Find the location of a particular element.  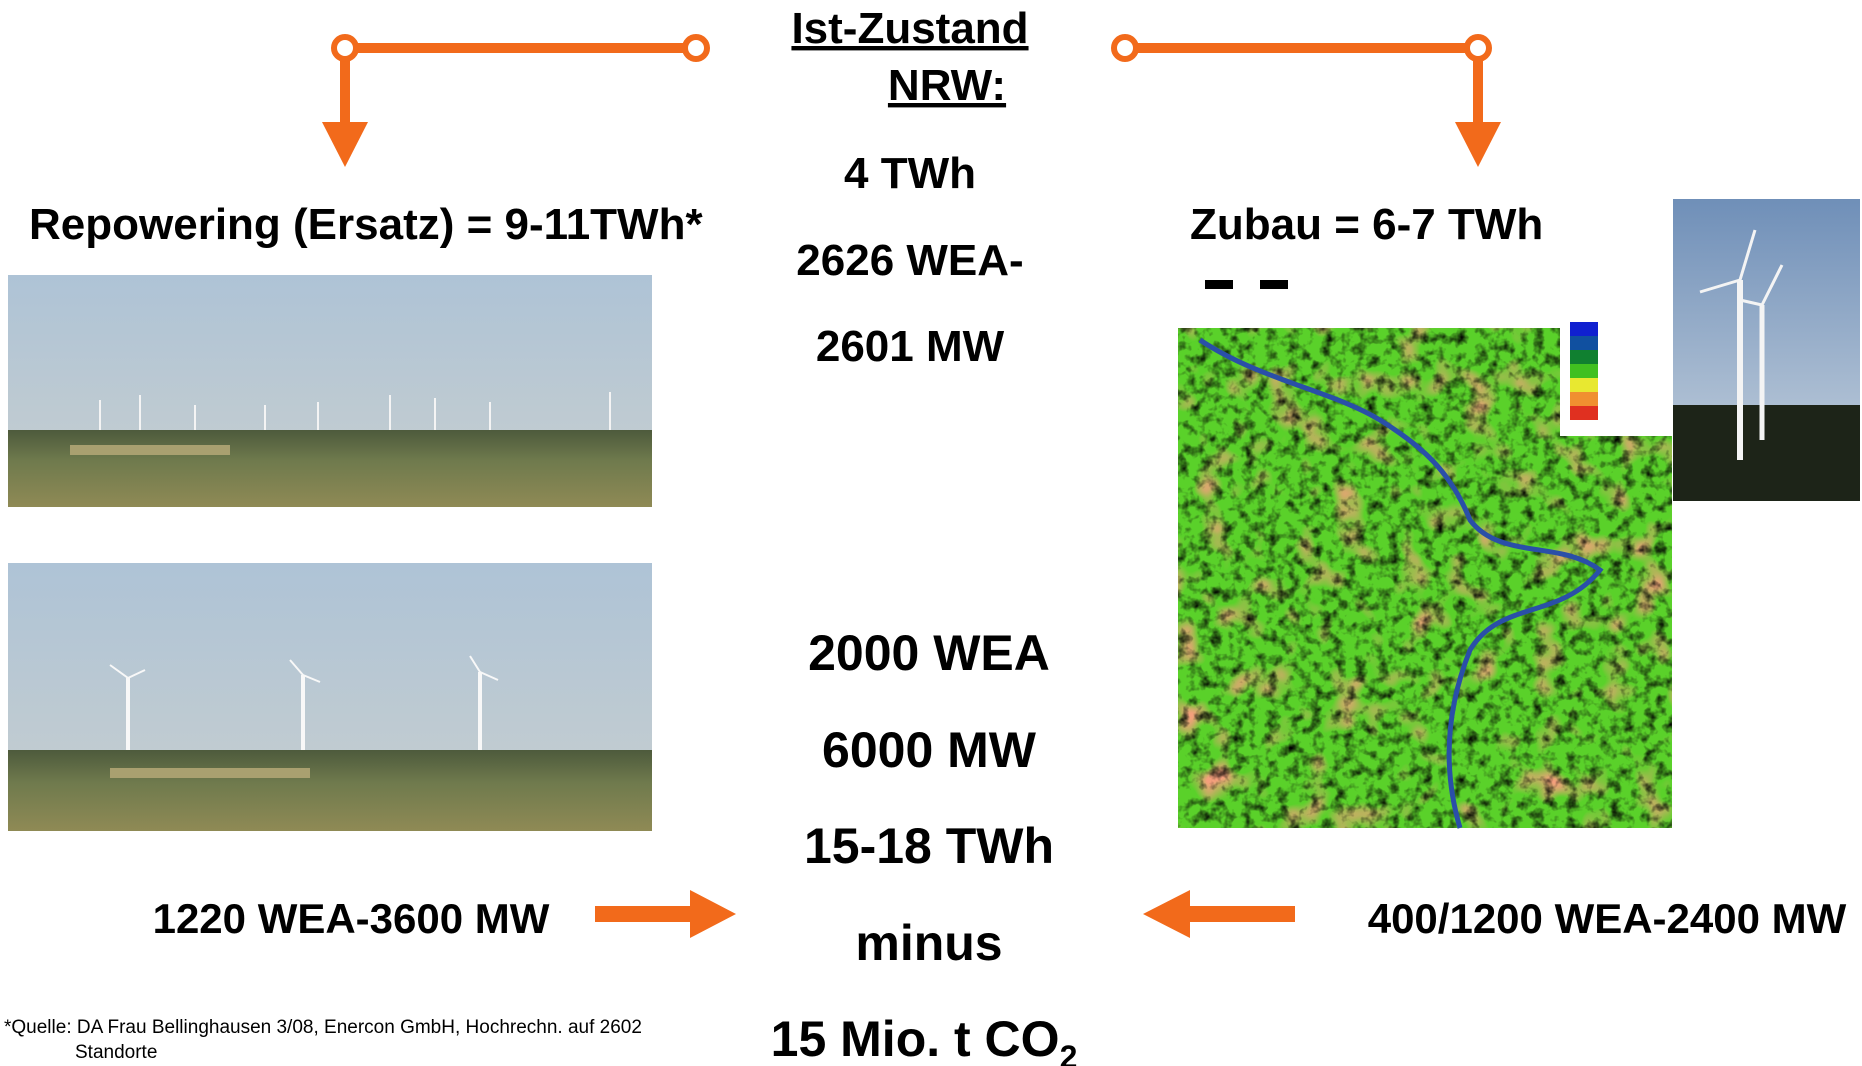

total-value: 15-18 TWh is located at coordinates (929, 846).